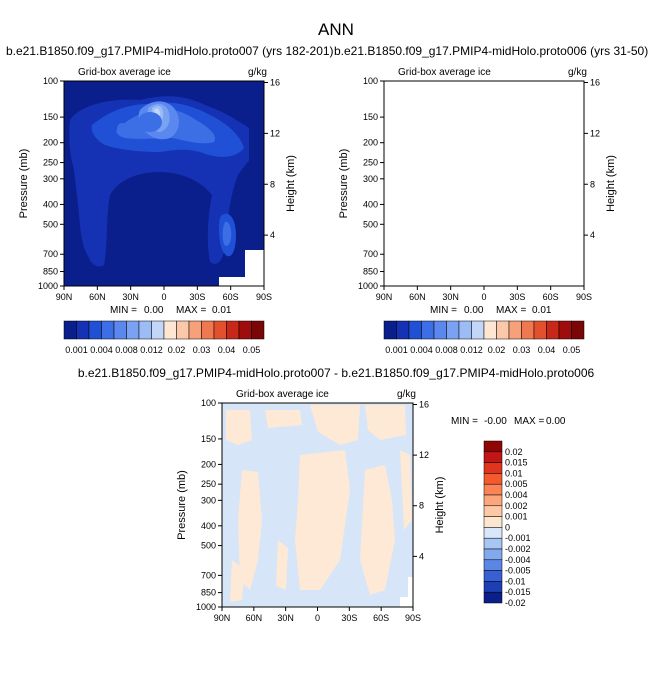  What do you see at coordinates (126, 350) in the screenshot?
I see `colorbar-1-label: 0.008` at bounding box center [126, 350].